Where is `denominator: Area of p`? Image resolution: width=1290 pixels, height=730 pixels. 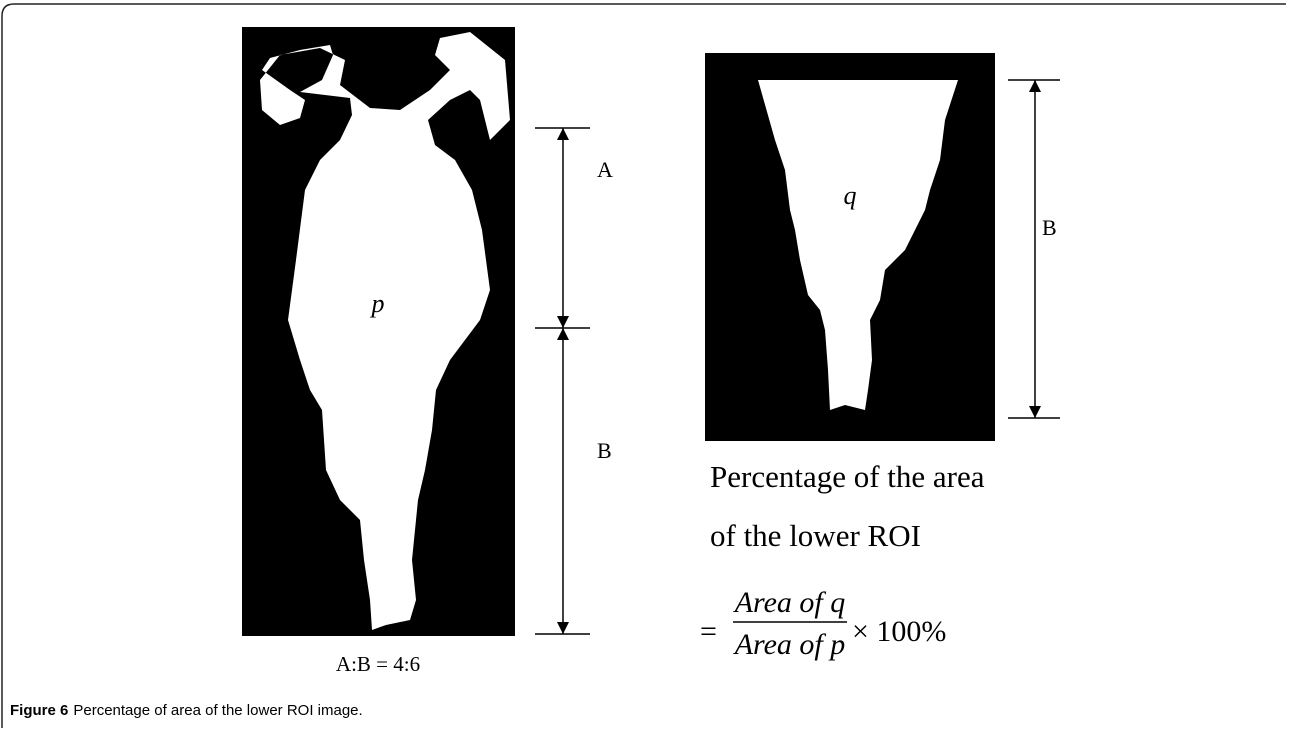
denominator: Area of p is located at coordinates (789, 644).